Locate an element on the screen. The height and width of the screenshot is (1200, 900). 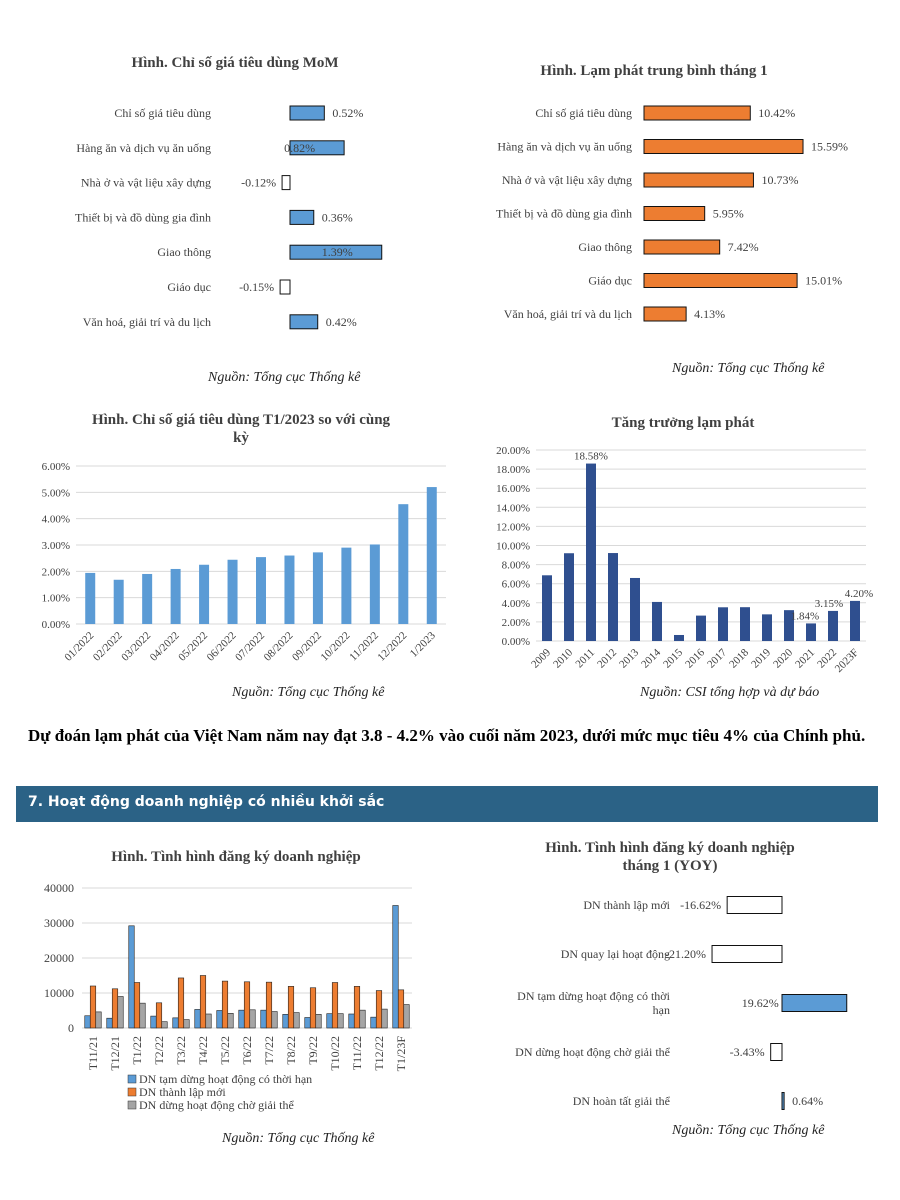
y-tick-label: 10.00% is located at coordinates (513, 547).